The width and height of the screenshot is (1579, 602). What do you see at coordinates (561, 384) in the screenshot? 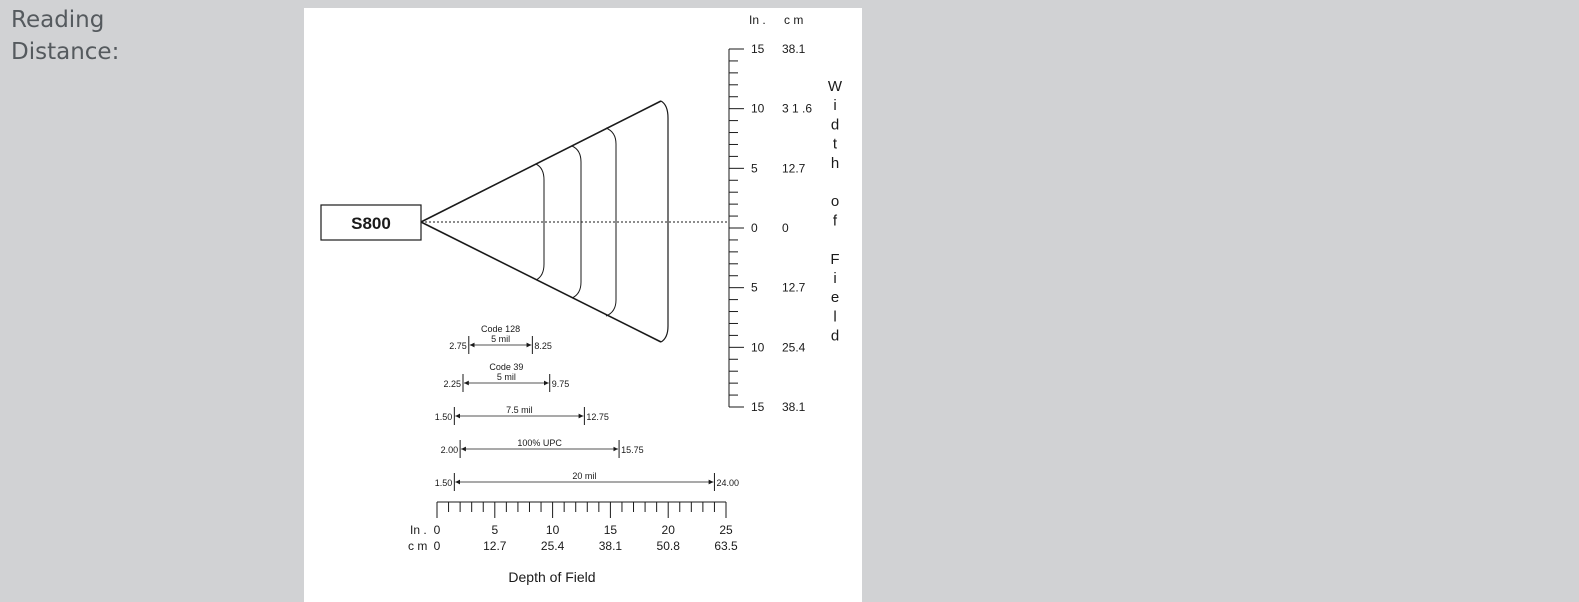
I see `range-max-label: 9.75` at bounding box center [561, 384].